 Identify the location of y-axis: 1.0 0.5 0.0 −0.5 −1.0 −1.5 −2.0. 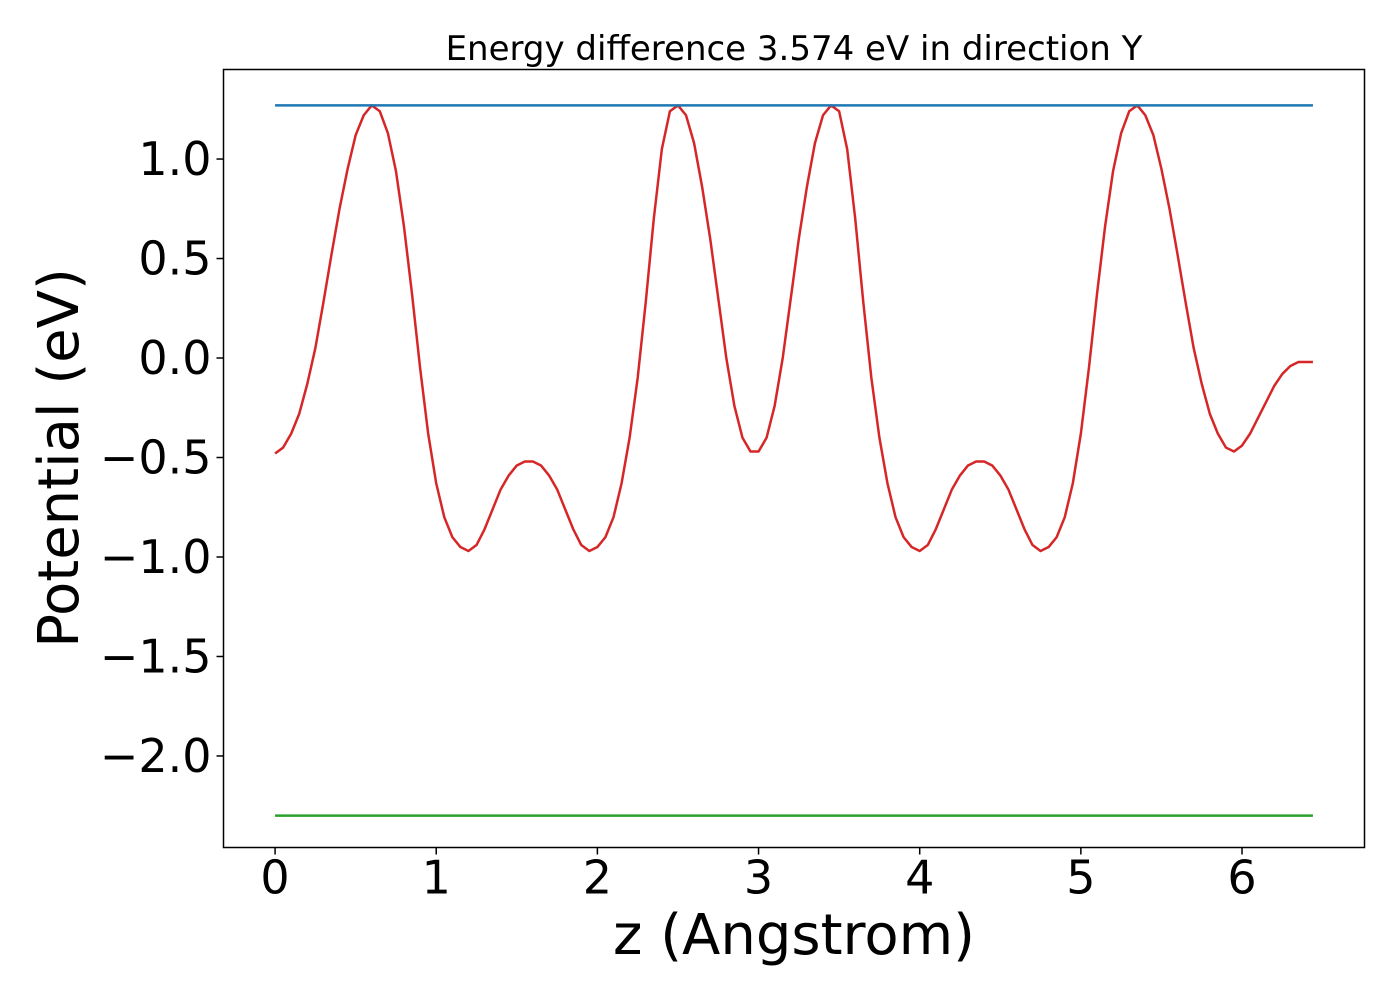
(162, 457).